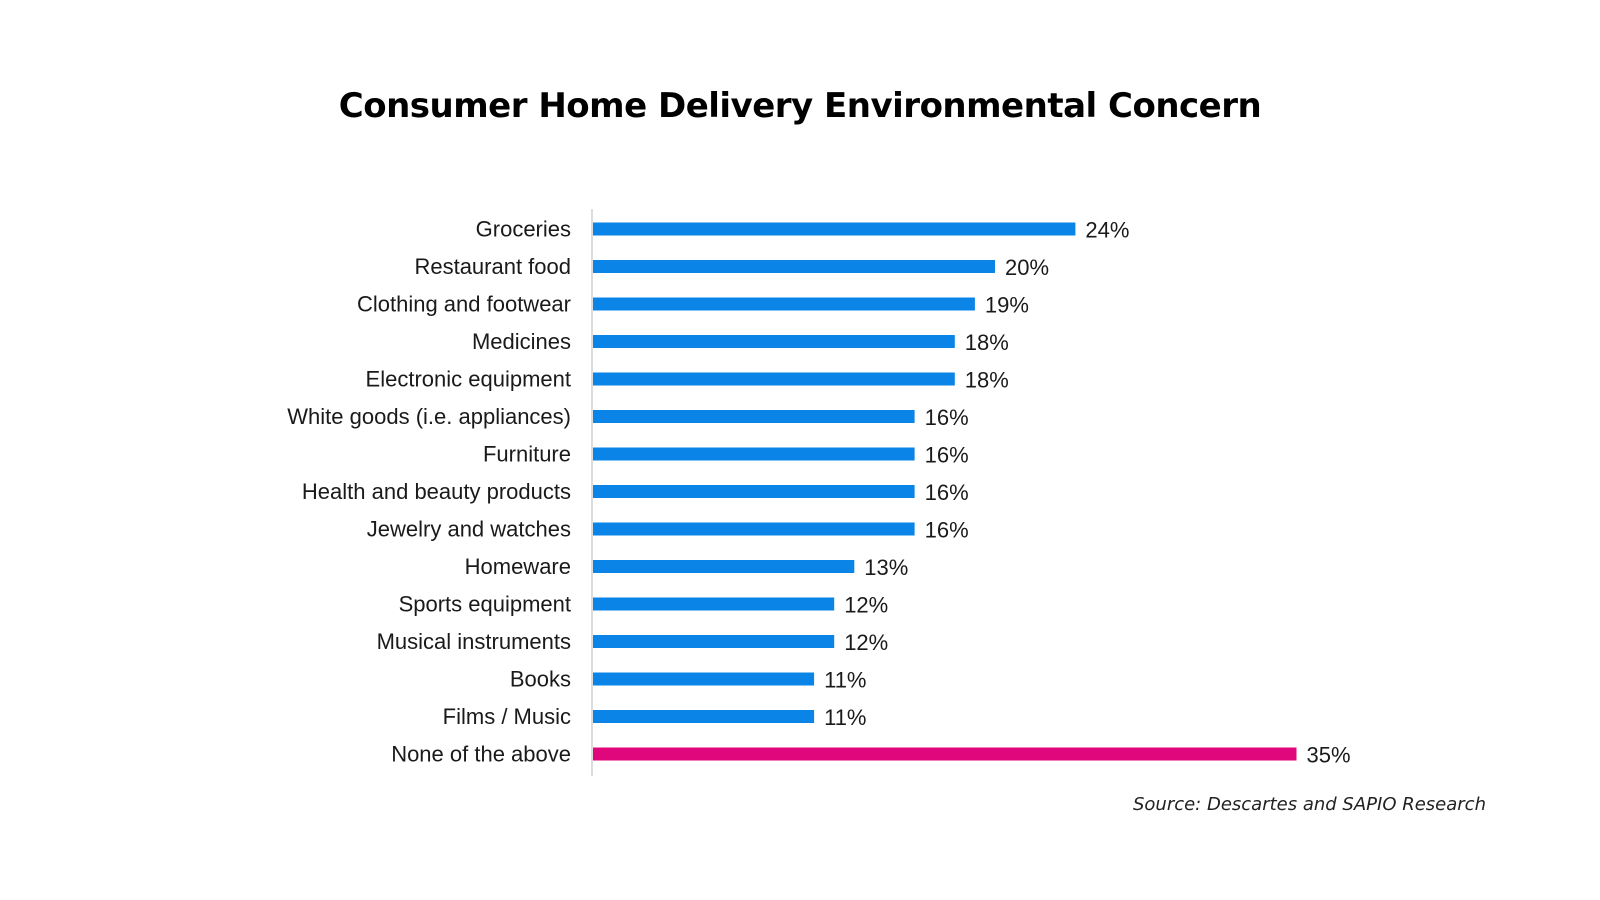  What do you see at coordinates (886, 567) in the screenshot?
I see `value-label: 13%` at bounding box center [886, 567].